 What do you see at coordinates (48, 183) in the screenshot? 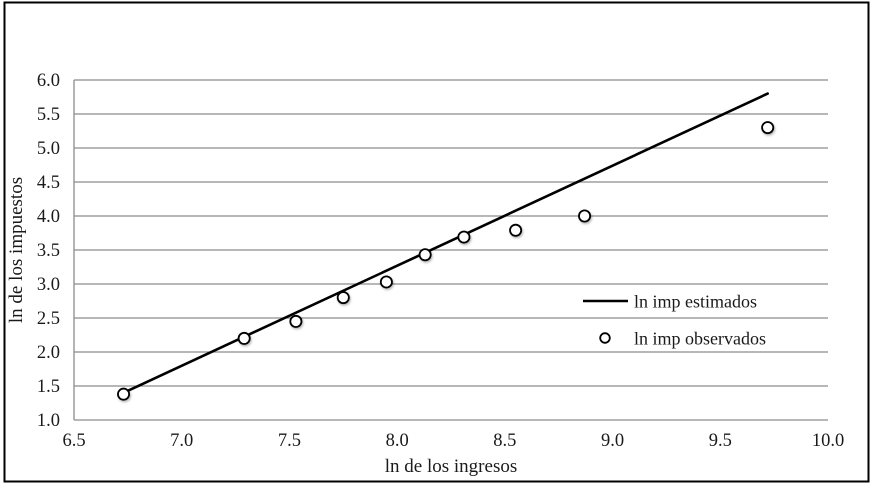
I see `y-tick-label: 4.5` at bounding box center [48, 183].